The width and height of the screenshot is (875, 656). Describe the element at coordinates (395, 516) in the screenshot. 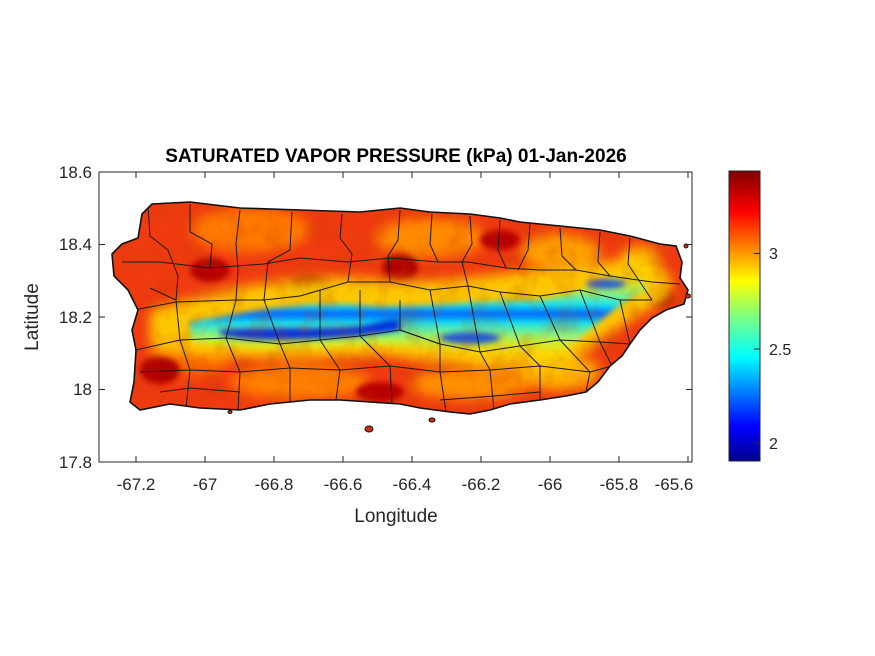

I see `x-axis-label: Longitude` at that location.